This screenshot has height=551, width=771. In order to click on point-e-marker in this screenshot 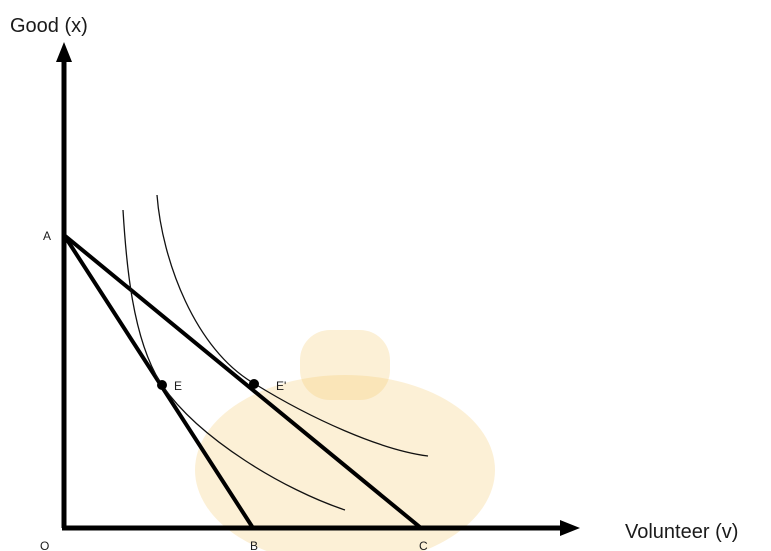, I will do `click(162, 385)`.